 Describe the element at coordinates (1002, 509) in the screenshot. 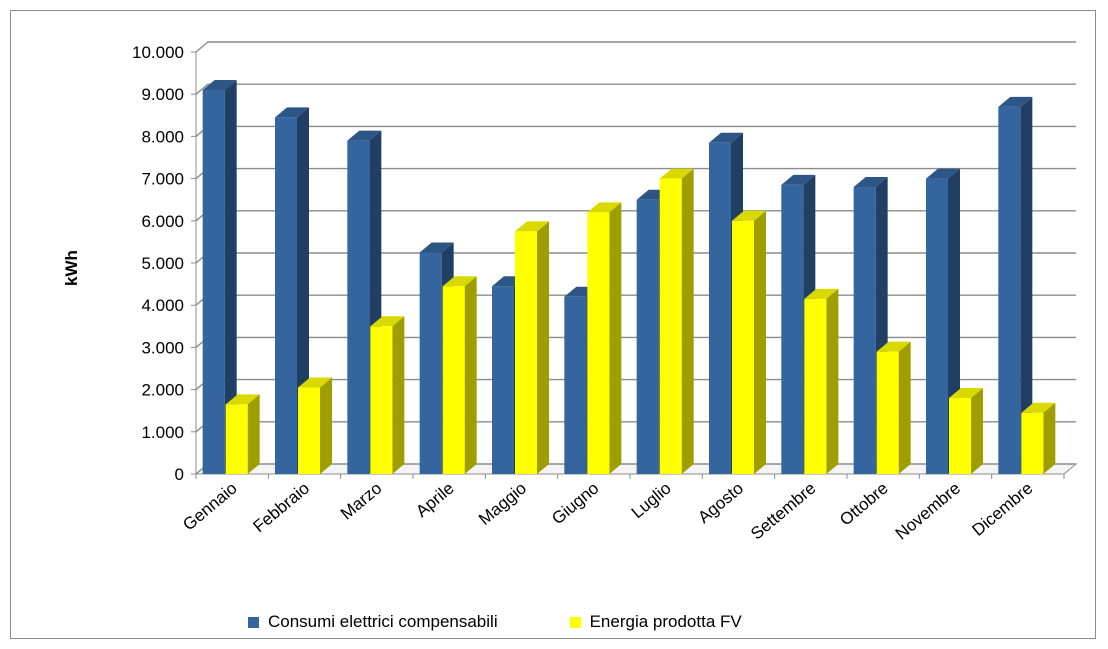

I see `x-tick-label: Dicembre` at that location.